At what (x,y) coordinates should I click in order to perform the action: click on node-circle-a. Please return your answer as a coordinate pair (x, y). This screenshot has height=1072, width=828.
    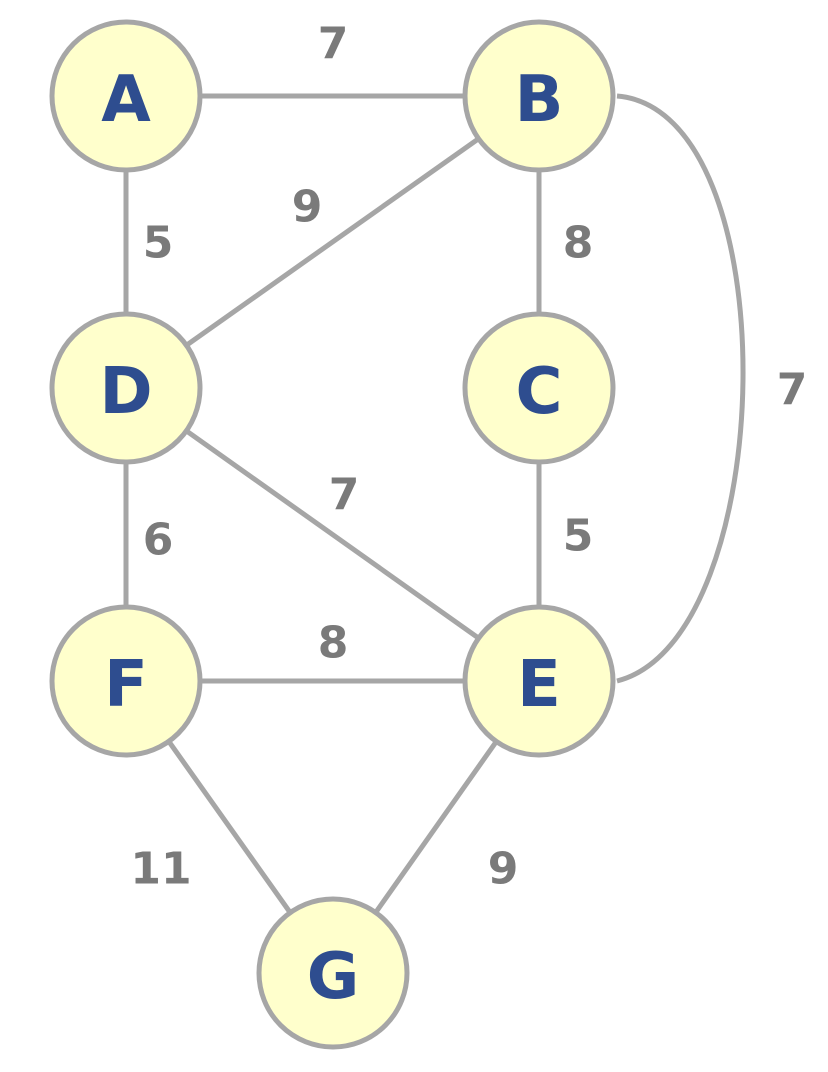
    Looking at the image, I should click on (126, 96).